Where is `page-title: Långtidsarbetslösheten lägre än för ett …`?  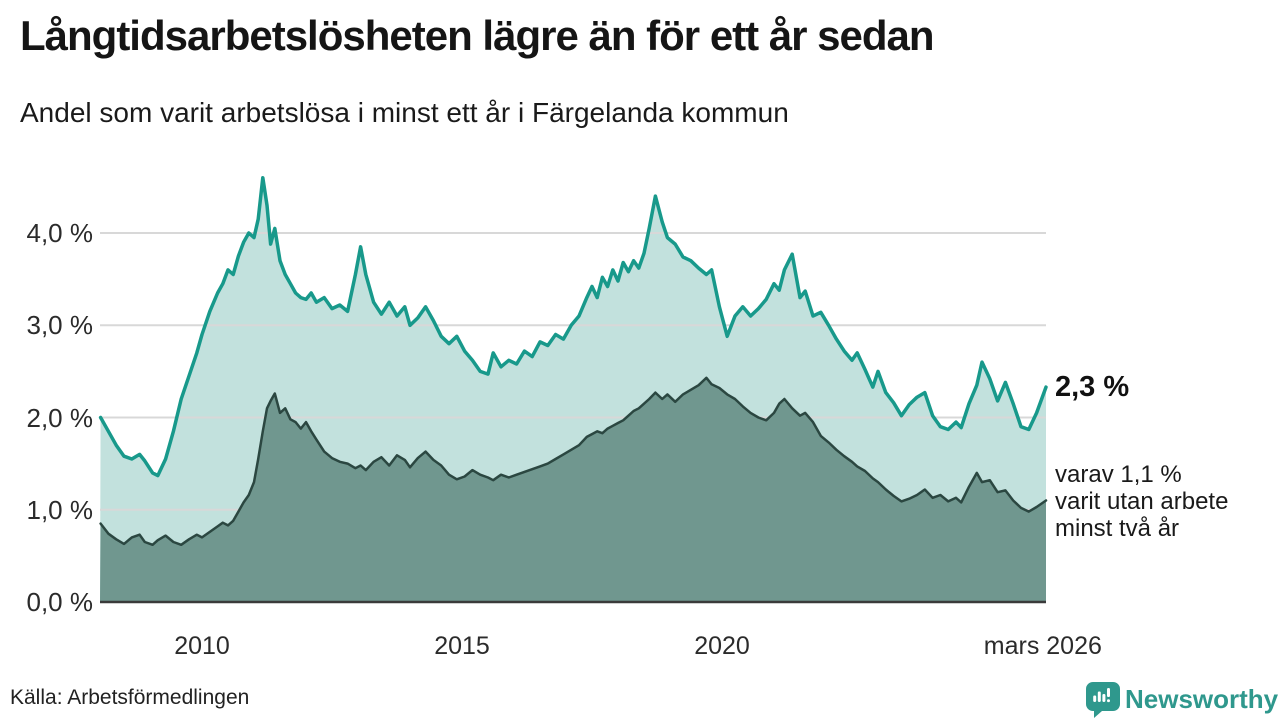
page-title: Långtidsarbetslösheten lägre än för ett … is located at coordinates (477, 35).